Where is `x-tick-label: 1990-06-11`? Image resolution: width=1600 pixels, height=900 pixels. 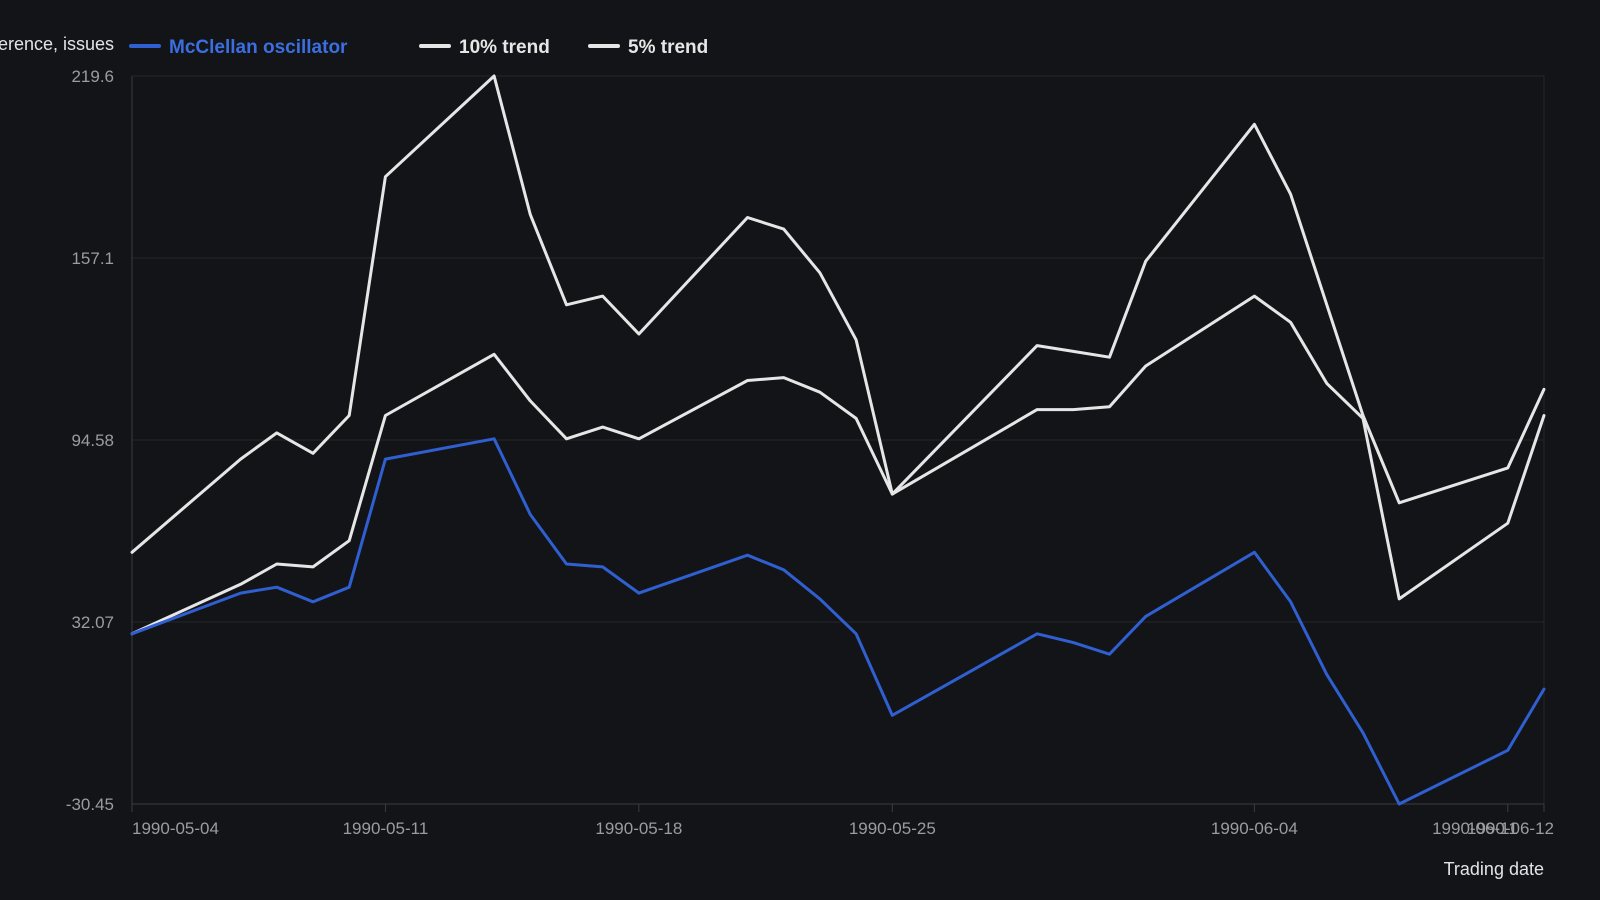
x-tick-label: 1990-06-11 is located at coordinates (1475, 828).